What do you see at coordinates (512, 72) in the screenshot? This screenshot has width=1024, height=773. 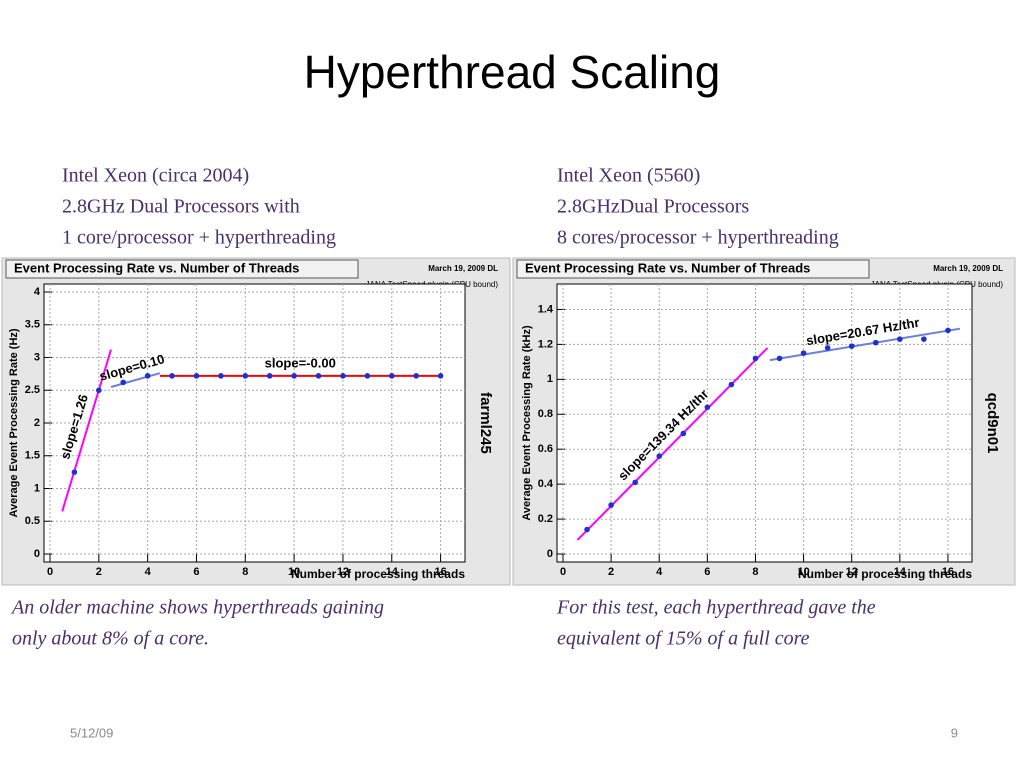 I see `slide-title: Hyperthread Scaling` at bounding box center [512, 72].